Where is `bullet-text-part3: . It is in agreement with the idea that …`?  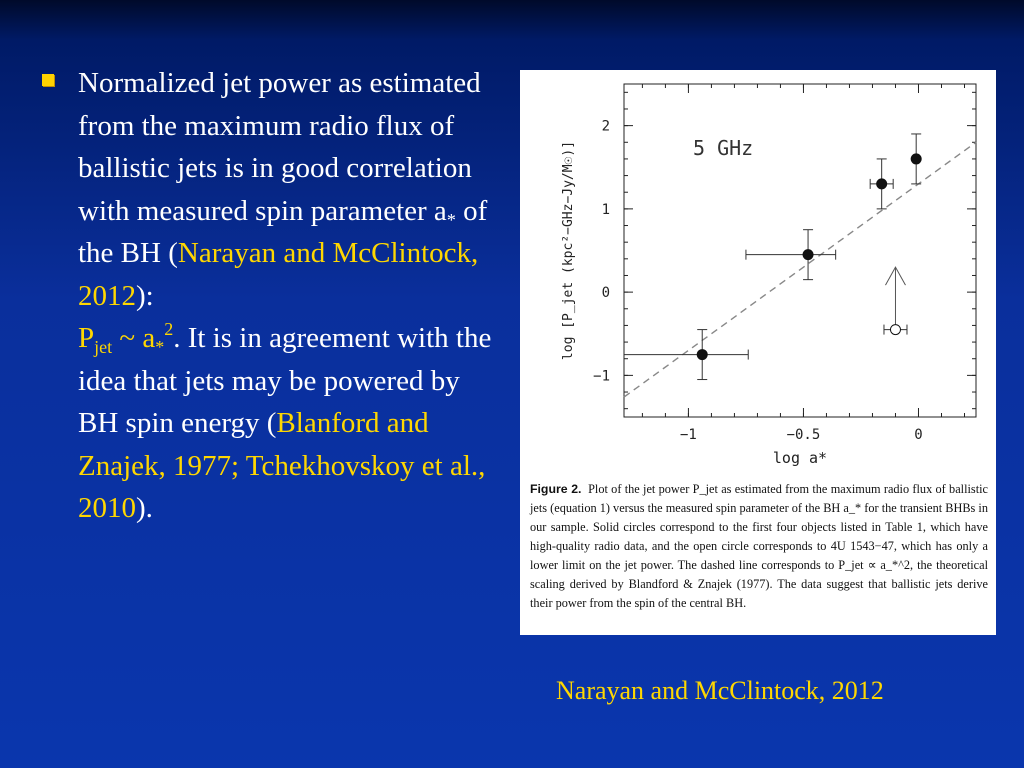
bullet-text-part3: . It is in agreement with the idea that … is located at coordinates (285, 380).